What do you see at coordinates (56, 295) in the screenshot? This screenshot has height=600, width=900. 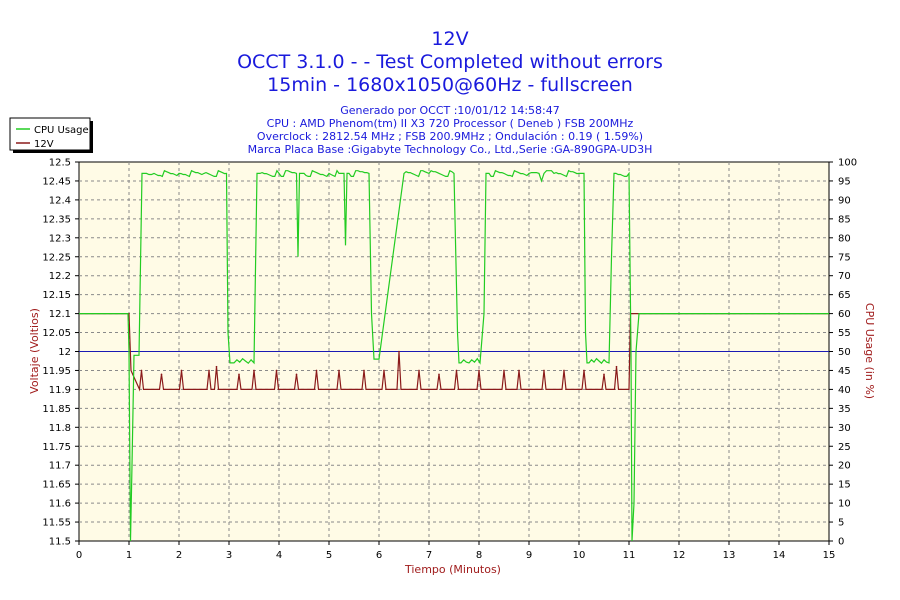 I see `y-left-tick-label: 12.15` at bounding box center [56, 295].